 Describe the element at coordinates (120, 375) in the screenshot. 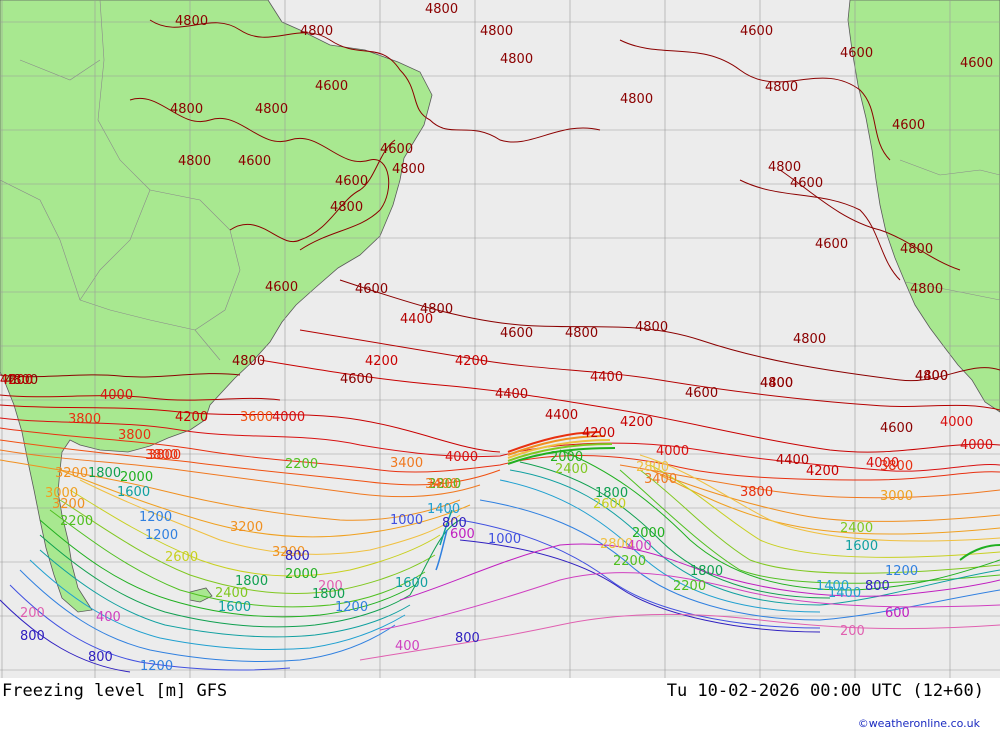

I see `contour-4600-d` at that location.